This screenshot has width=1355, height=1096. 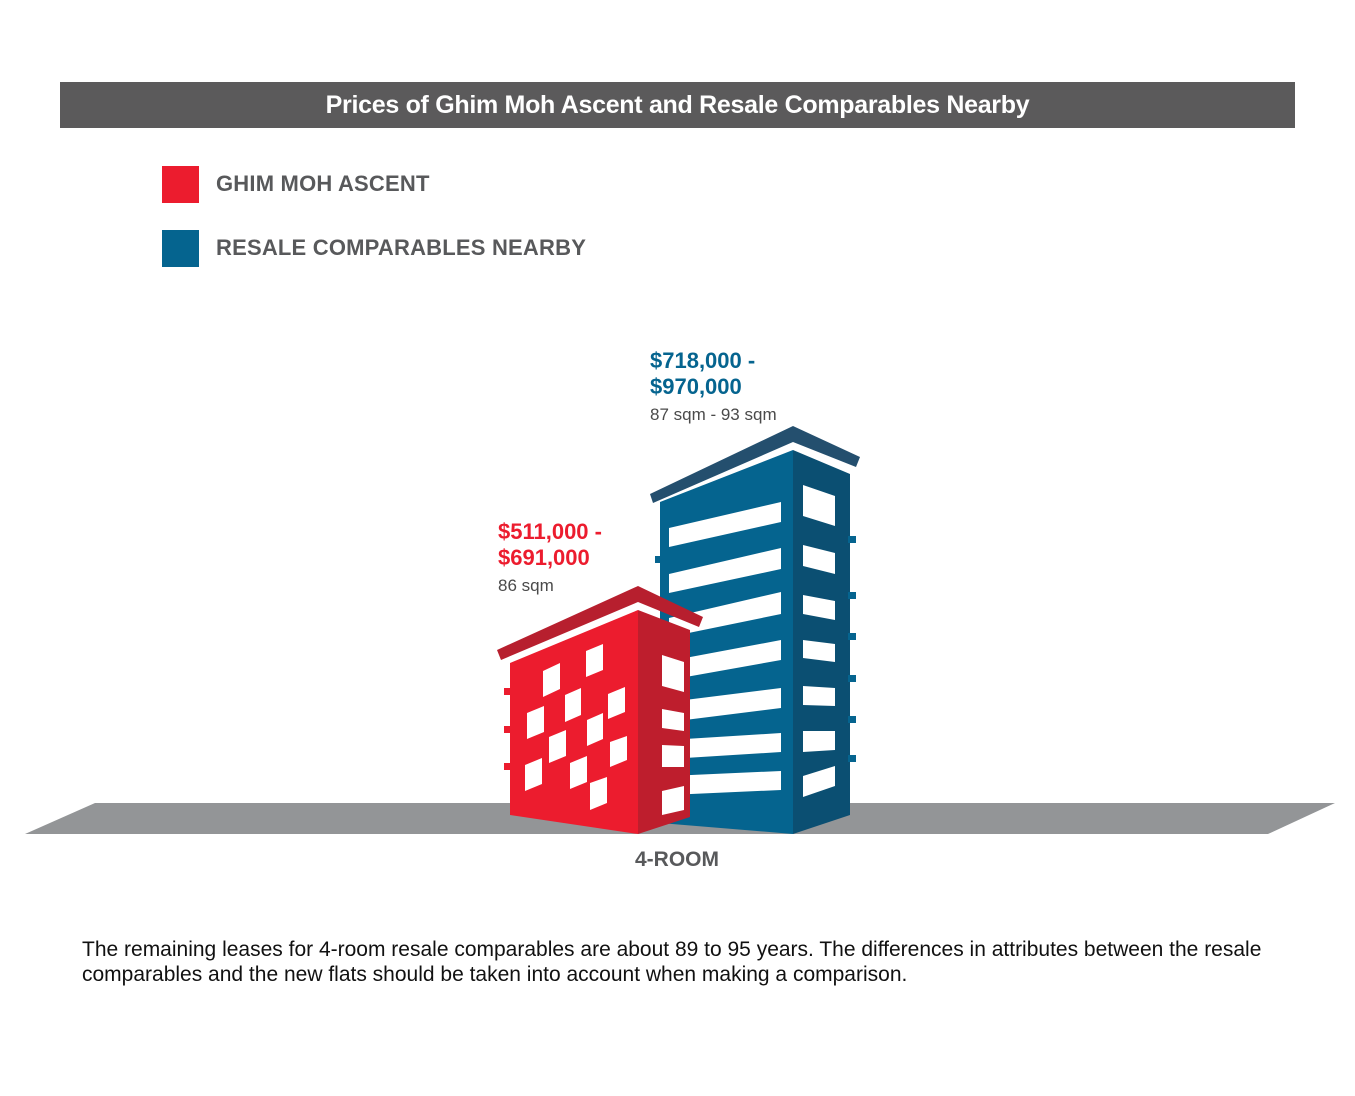 What do you see at coordinates (401, 247) in the screenshot?
I see `legend-label: RESALE COMPARABLES NEARBY` at bounding box center [401, 247].